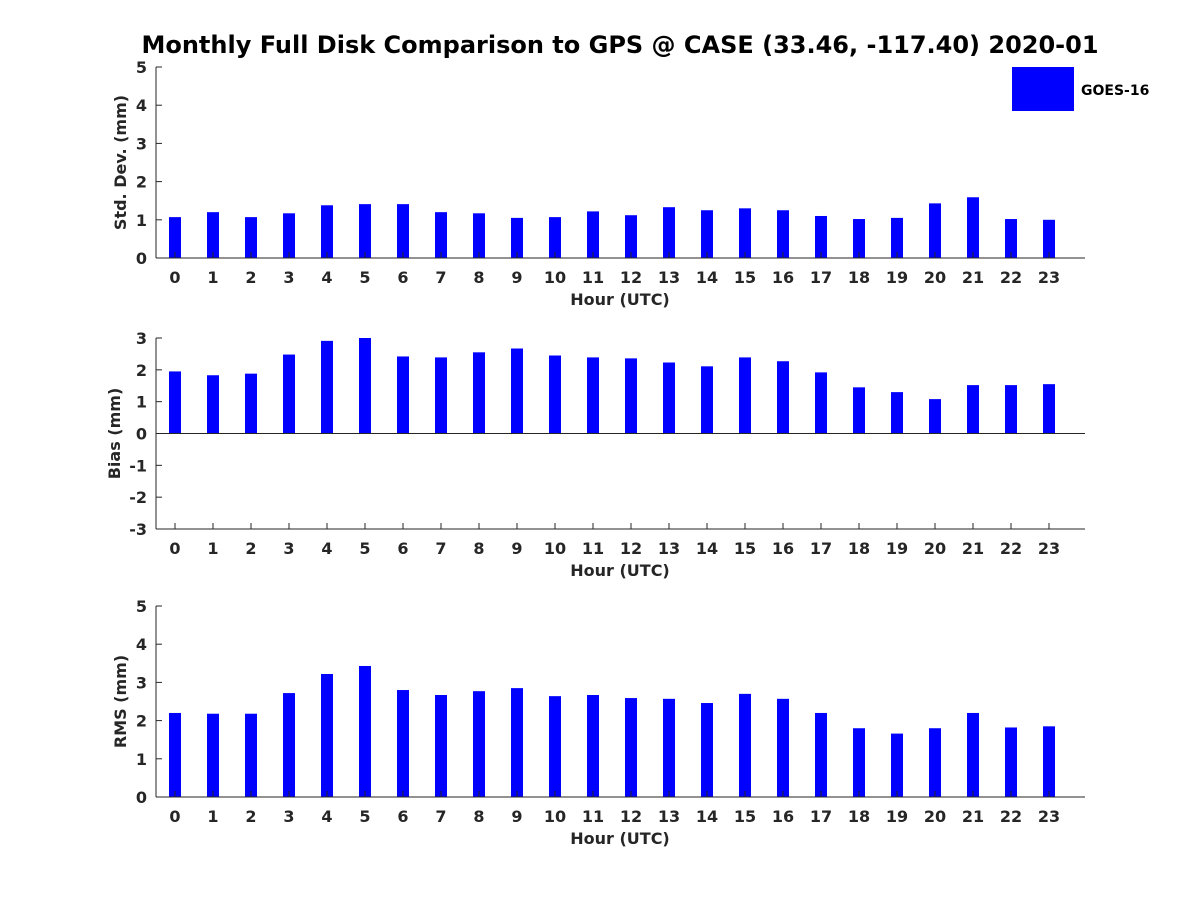  Describe the element at coordinates (745, 548) in the screenshot. I see `bias-xtick-label: 15` at that location.